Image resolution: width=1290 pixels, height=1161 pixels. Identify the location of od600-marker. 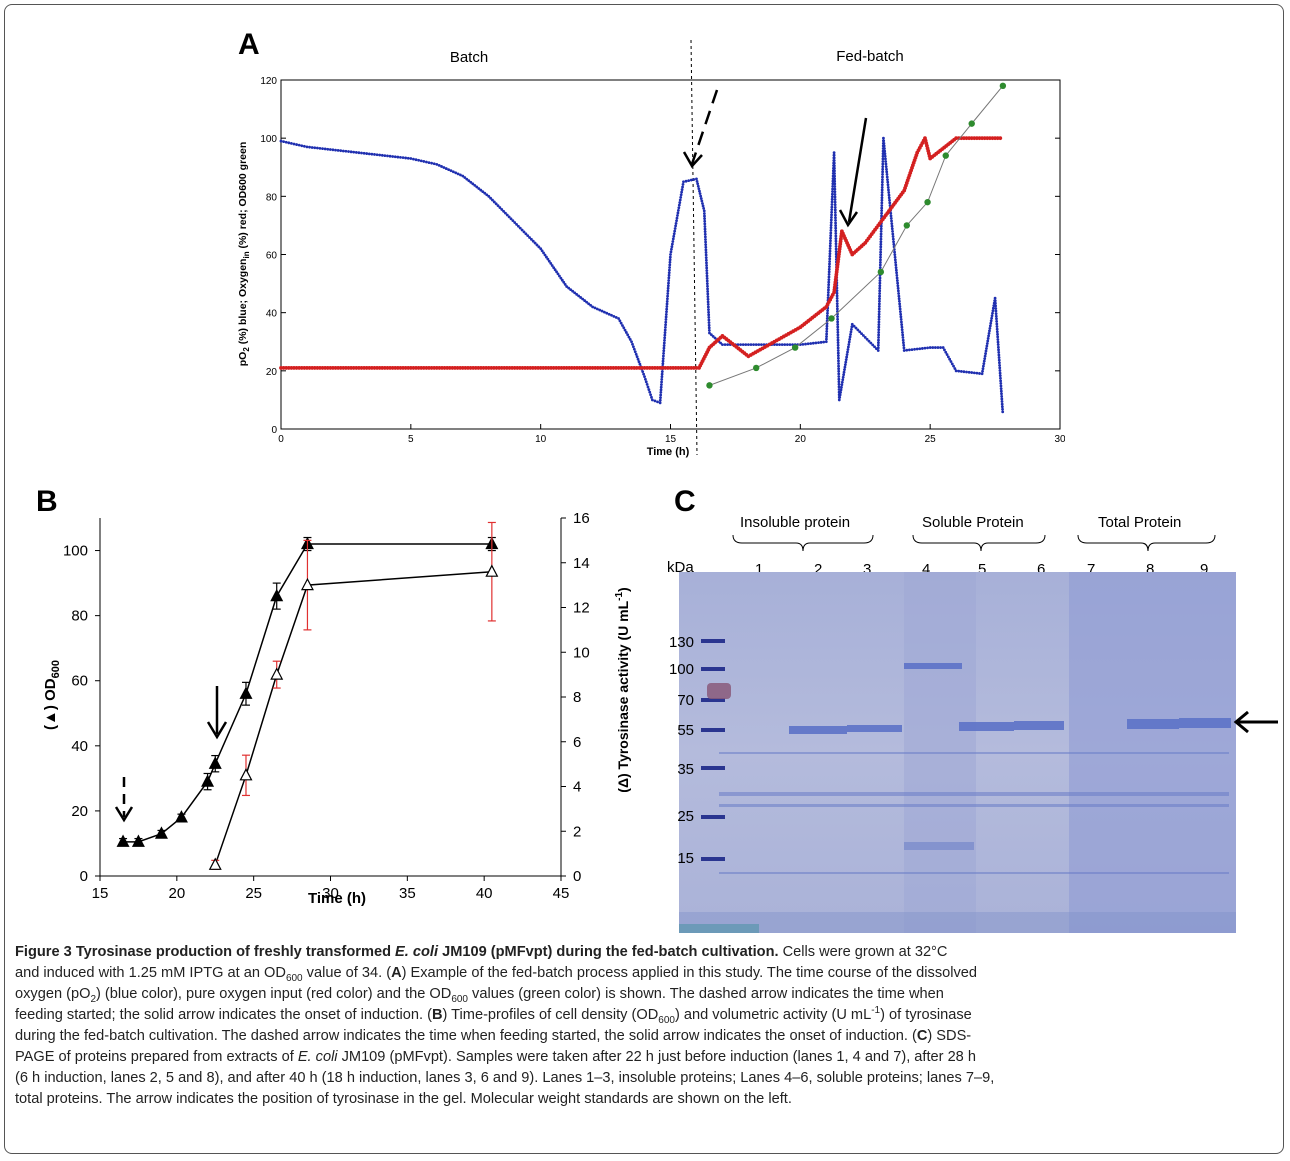
(123, 840).